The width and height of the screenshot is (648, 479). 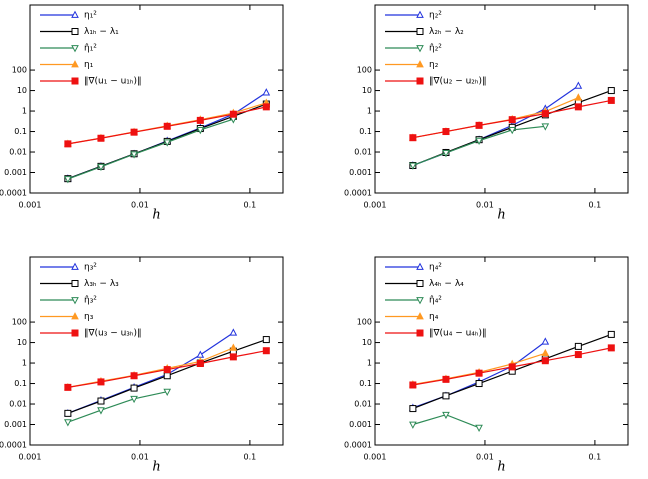 I want to click on legend-label: ‖∇(u₃ − u₃ₕ)‖, so click(x=113, y=334).